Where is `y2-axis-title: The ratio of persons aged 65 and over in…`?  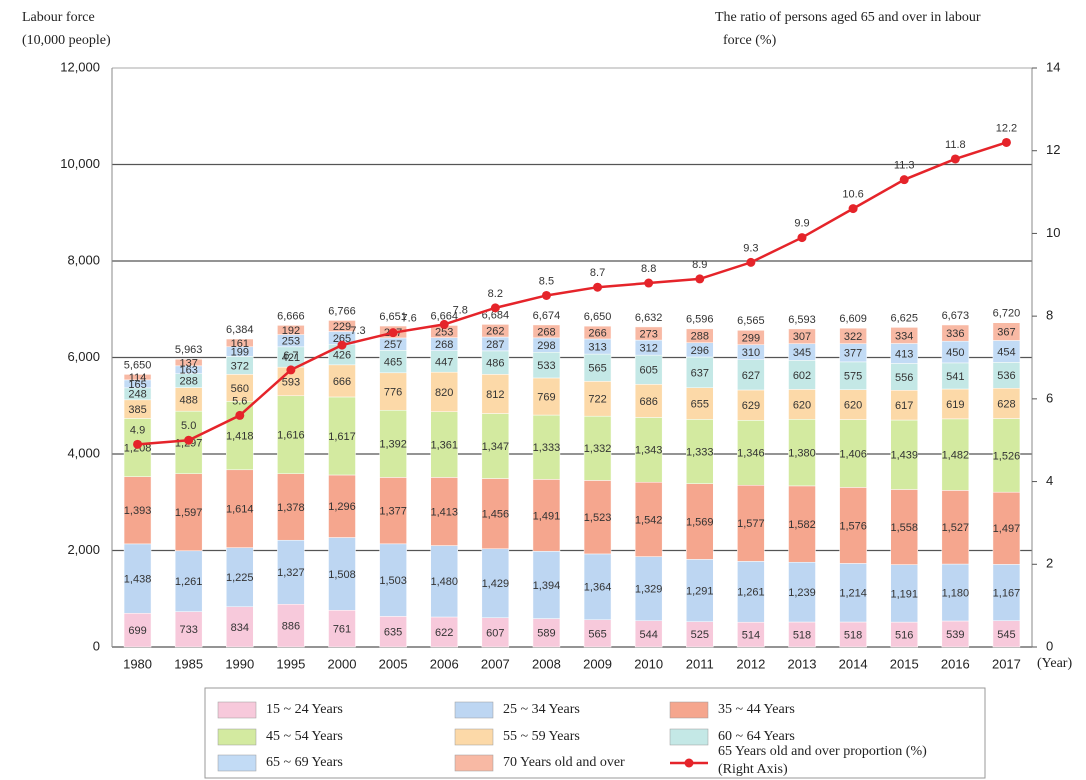
y2-axis-title: The ratio of persons aged 65 and over in… is located at coordinates (848, 17).